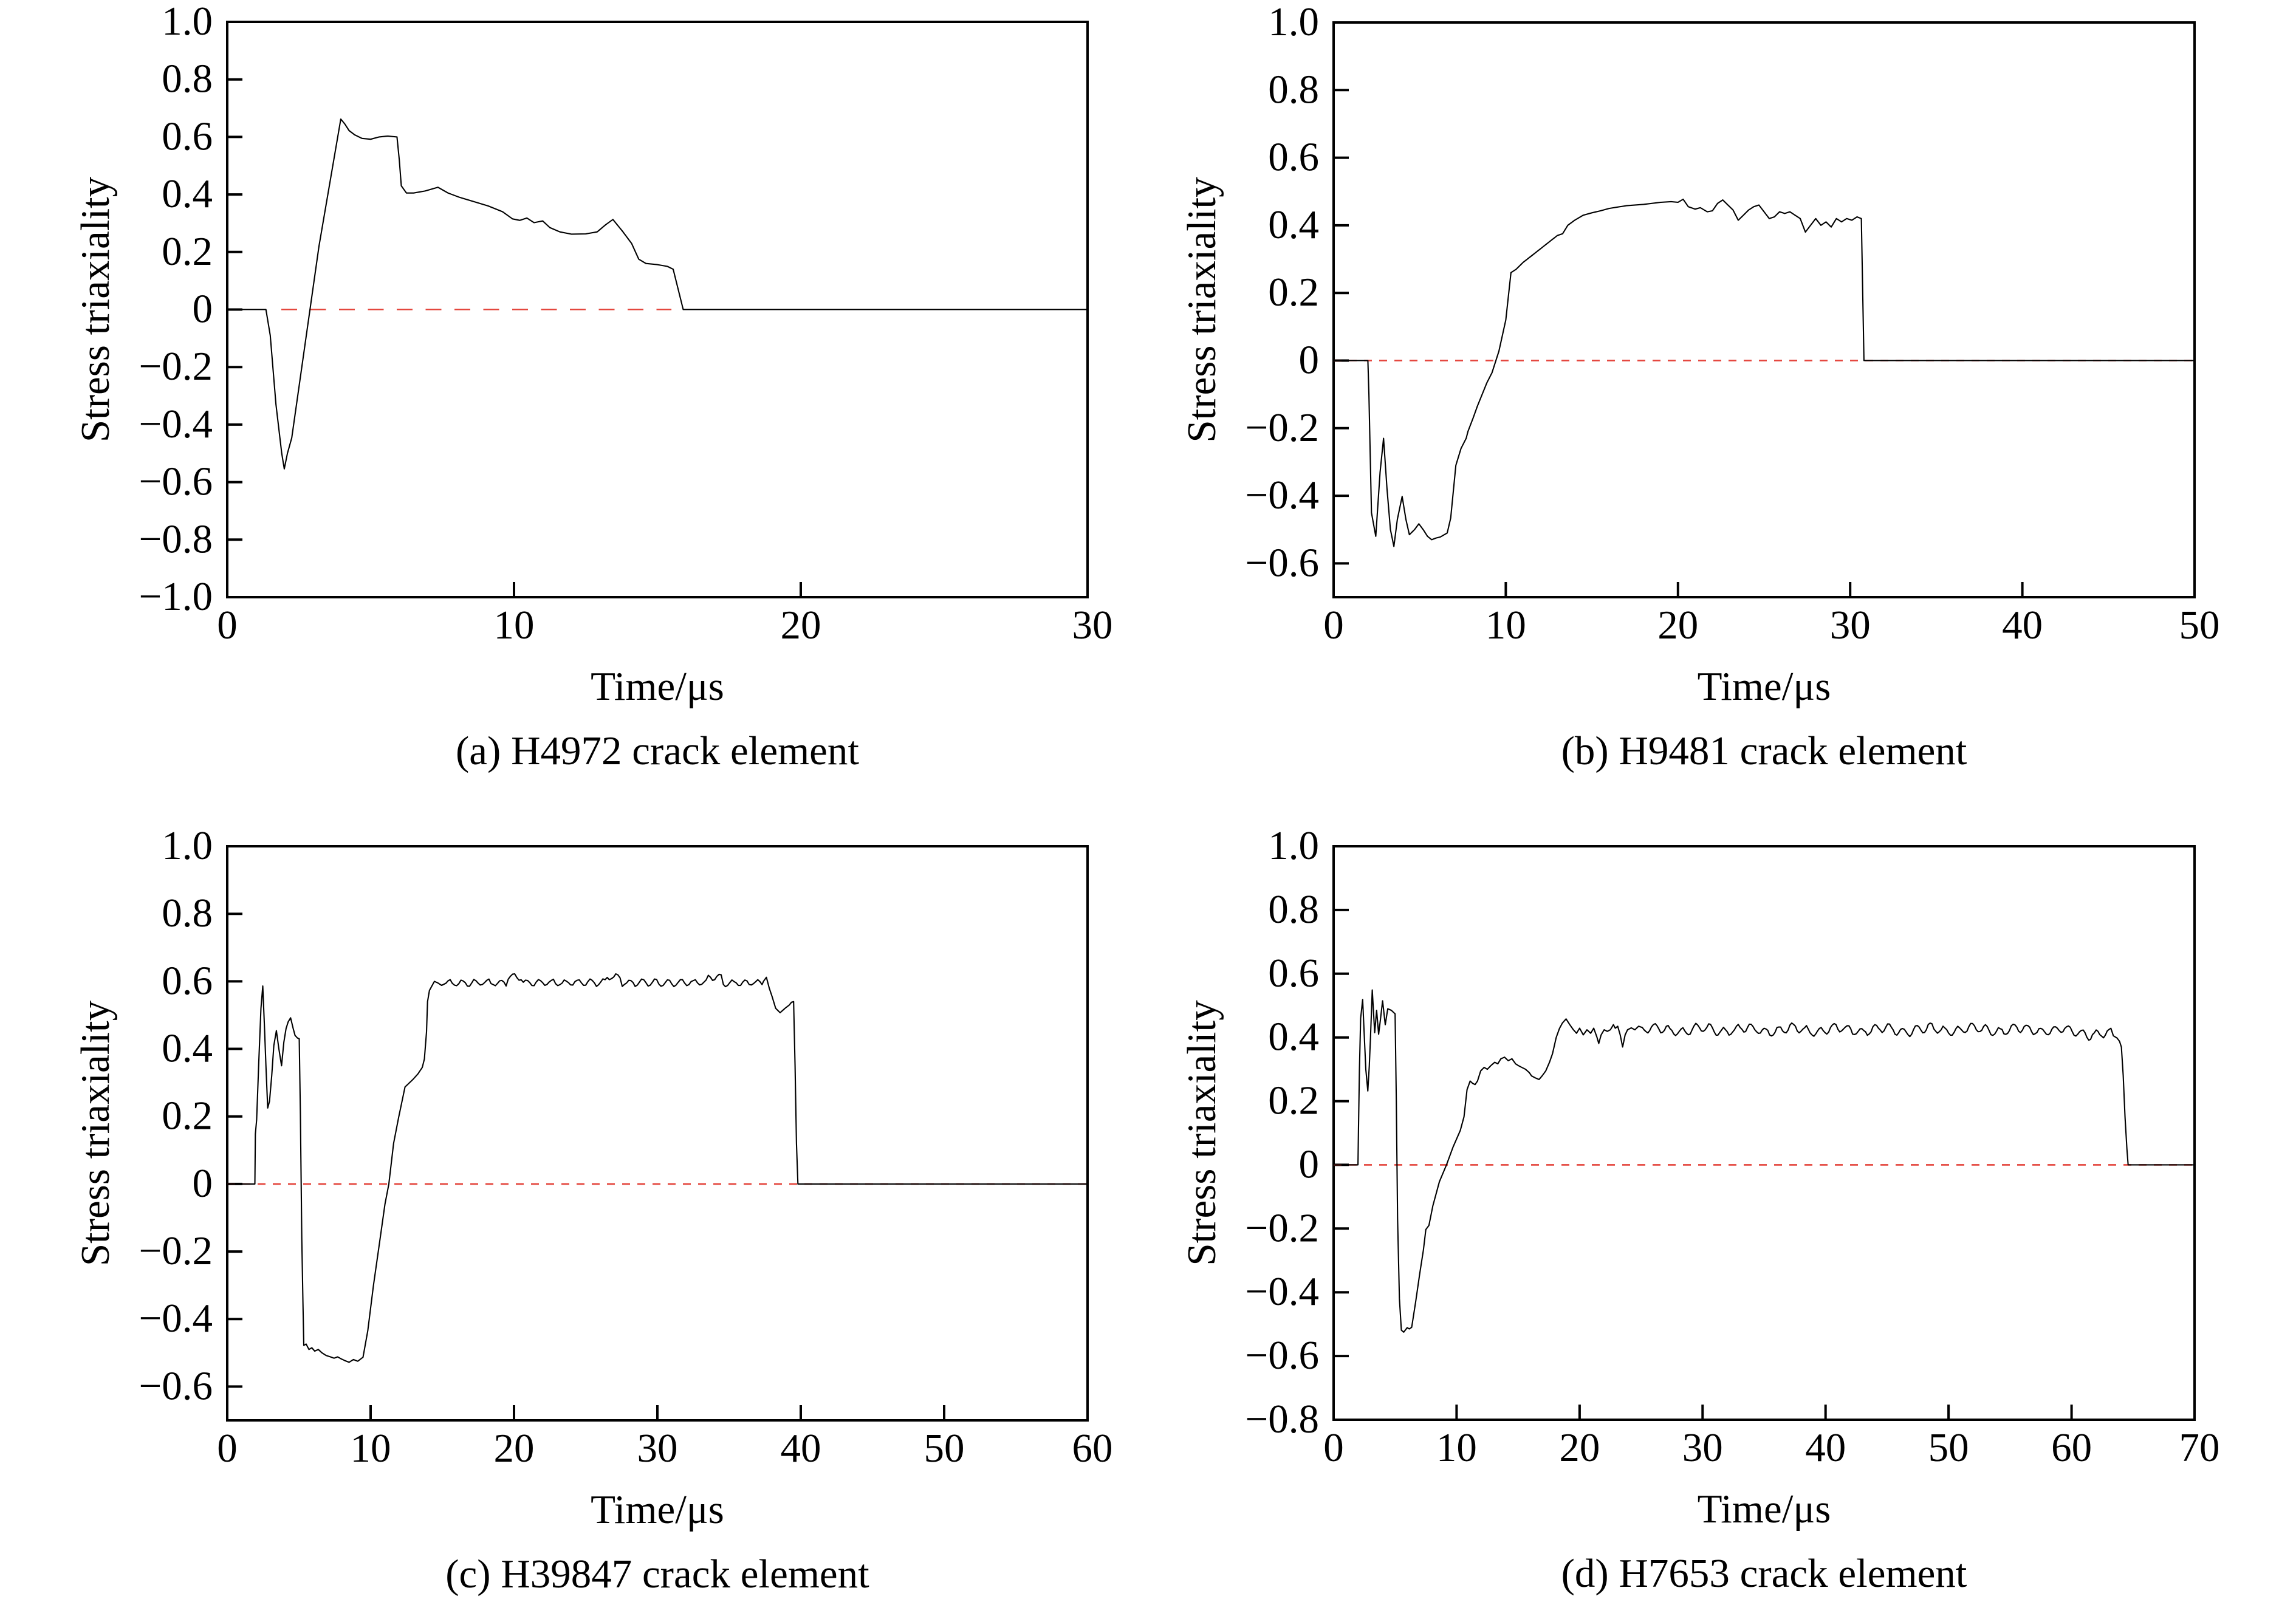  Describe the element at coordinates (2199, 1447) in the screenshot. I see `svg-text: 70` at that location.